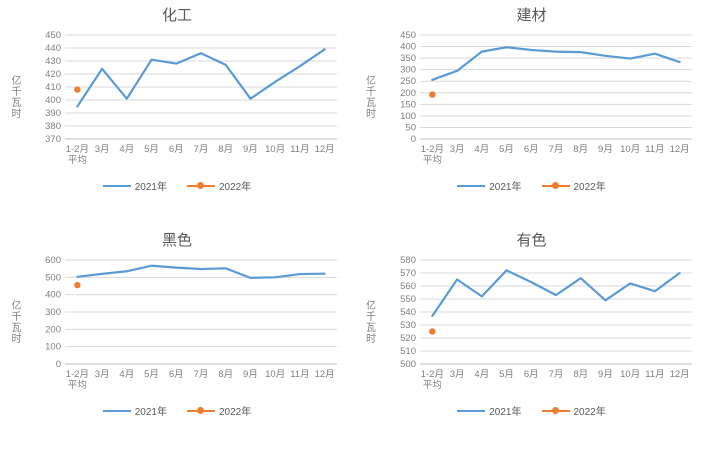 Image resolution: width=709 pixels, height=451 pixels. I want to click on y-tick-label: 200, so click(408, 93).